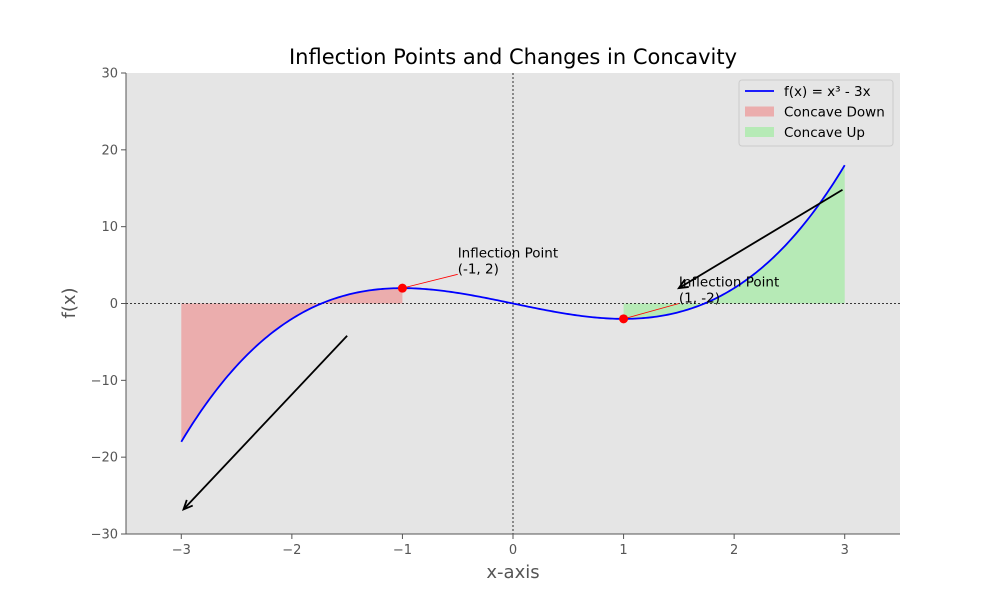  I want to click on legend: f(x) = x³ - 3x Concave Down Concave Up, so click(816, 113).